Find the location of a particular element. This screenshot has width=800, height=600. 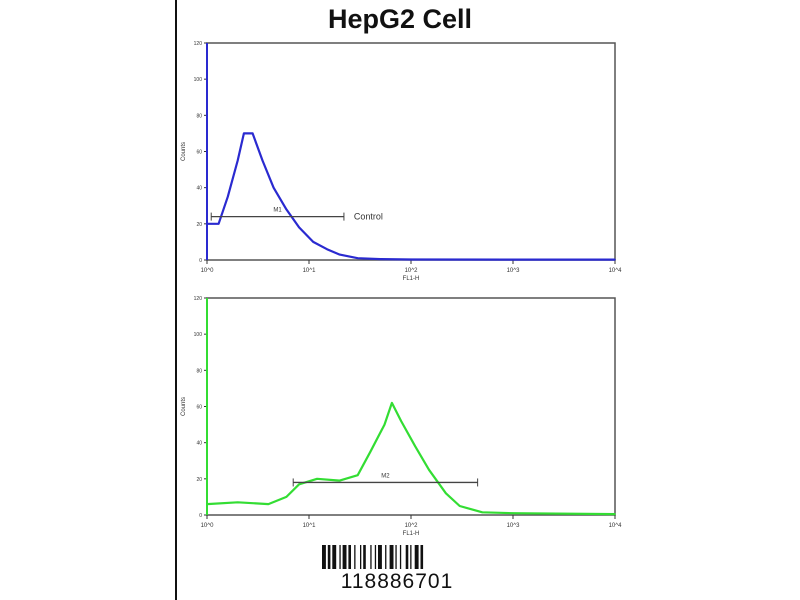

title-text: HepG2 Cell is located at coordinates (400, 19).